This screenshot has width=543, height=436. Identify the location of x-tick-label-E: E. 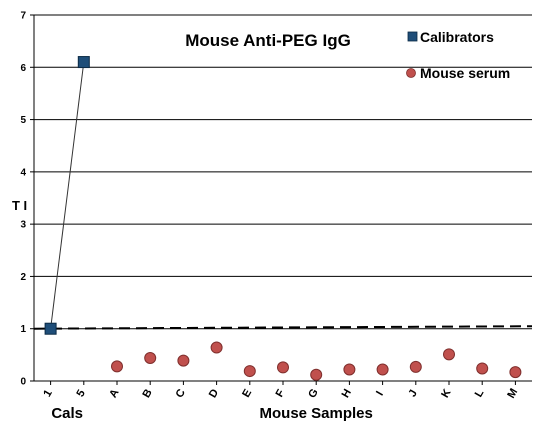
(247, 393).